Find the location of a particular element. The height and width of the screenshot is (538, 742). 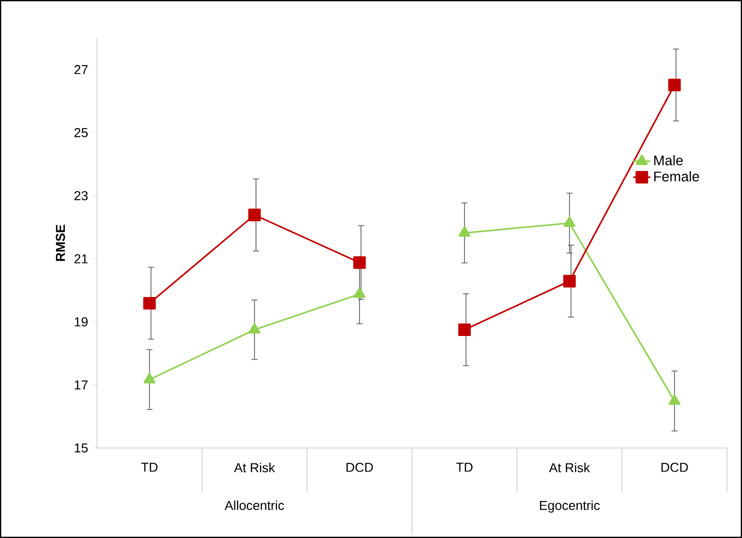

y-tick-label: 27 is located at coordinates (81, 69).